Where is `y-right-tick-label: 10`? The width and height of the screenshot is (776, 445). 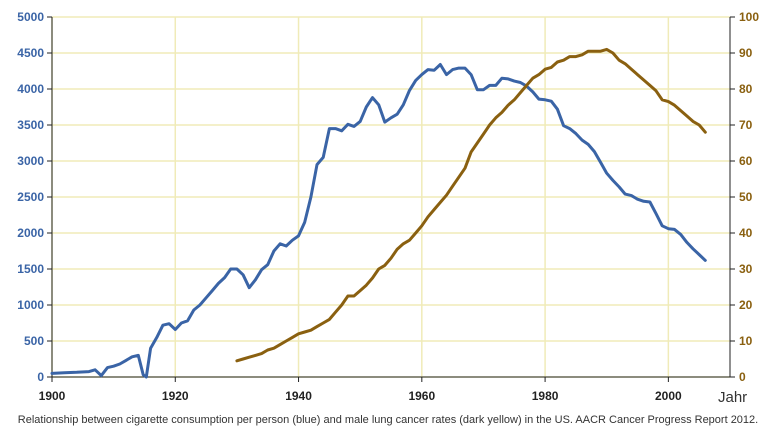
y-right-tick-label: 10 is located at coordinates (746, 341).